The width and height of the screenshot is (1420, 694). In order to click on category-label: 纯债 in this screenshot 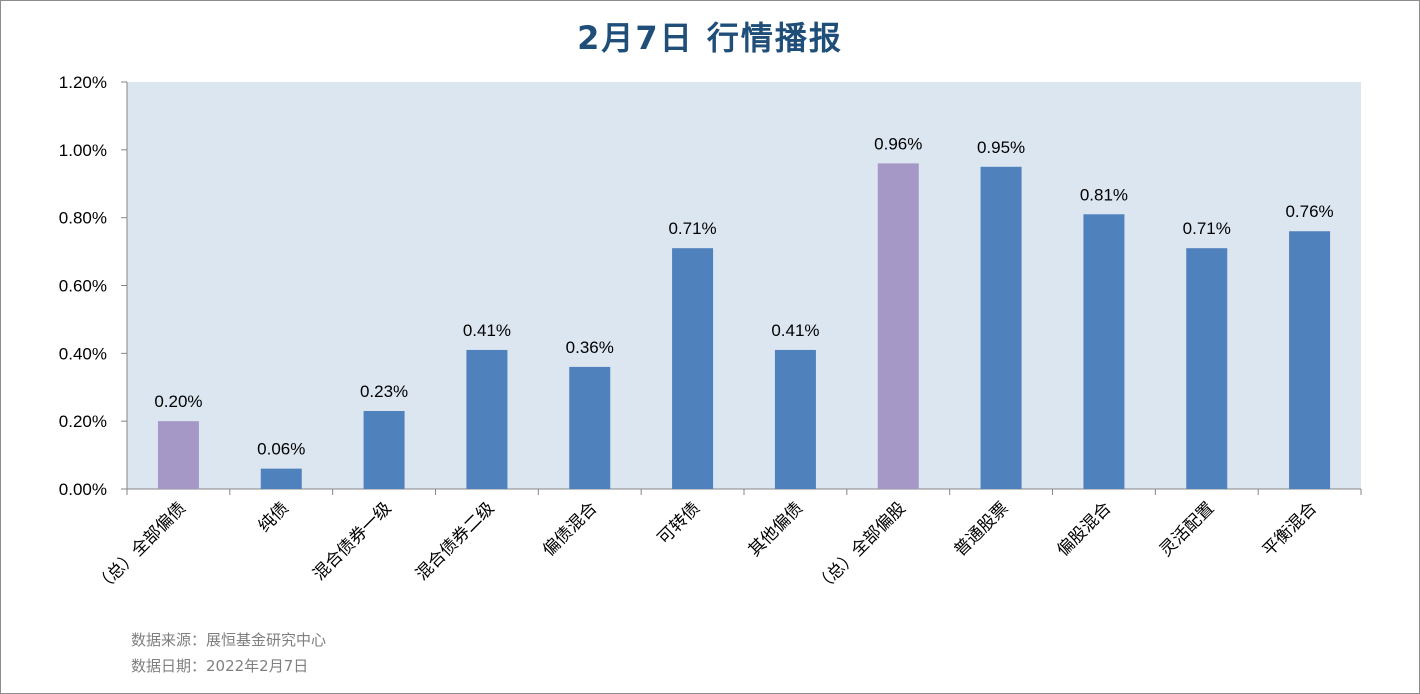, I will do `click(274, 517)`.